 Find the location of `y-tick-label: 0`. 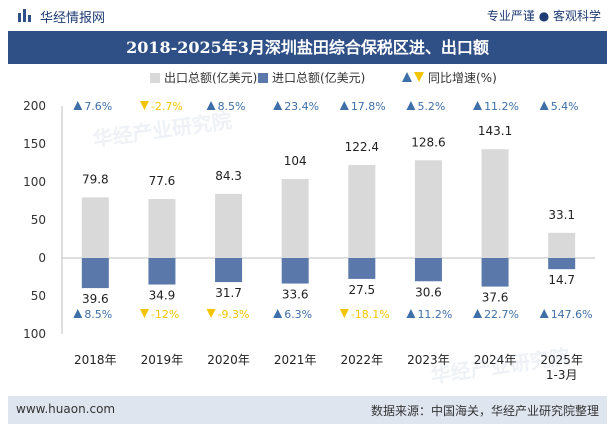

y-tick-label: 0 is located at coordinates (42, 258).